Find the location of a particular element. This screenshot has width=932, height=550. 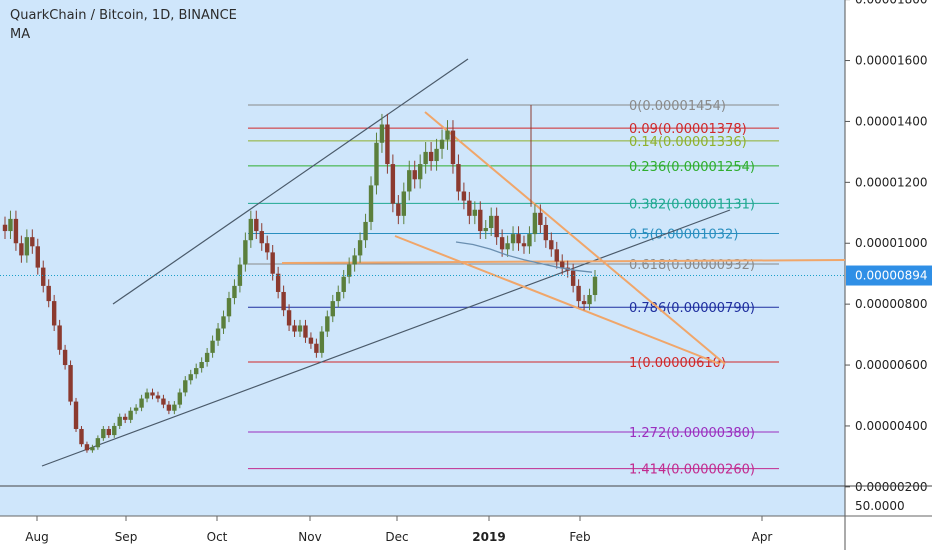

sub-pane-bg is located at coordinates (422, 501).